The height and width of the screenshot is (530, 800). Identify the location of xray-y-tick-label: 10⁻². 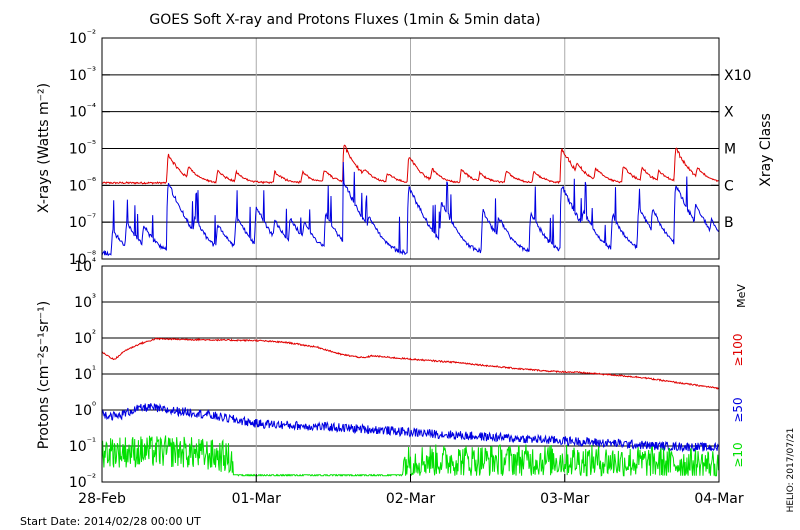
(82, 38).